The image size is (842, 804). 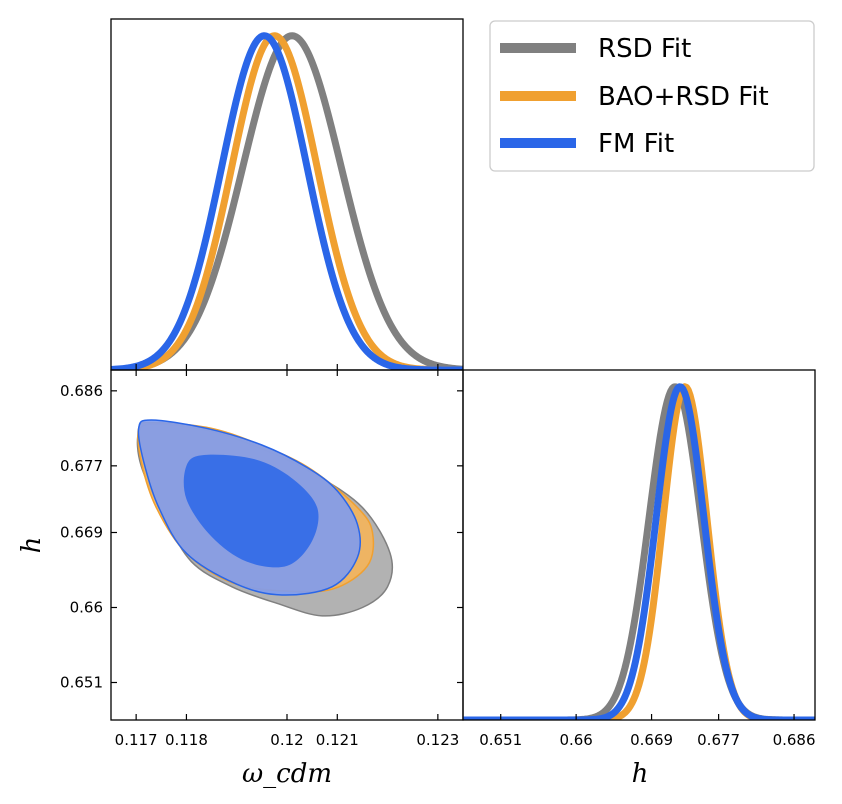 What do you see at coordinates (186, 740) in the screenshot?
I see `x-tick-label: 0.118` at bounding box center [186, 740].